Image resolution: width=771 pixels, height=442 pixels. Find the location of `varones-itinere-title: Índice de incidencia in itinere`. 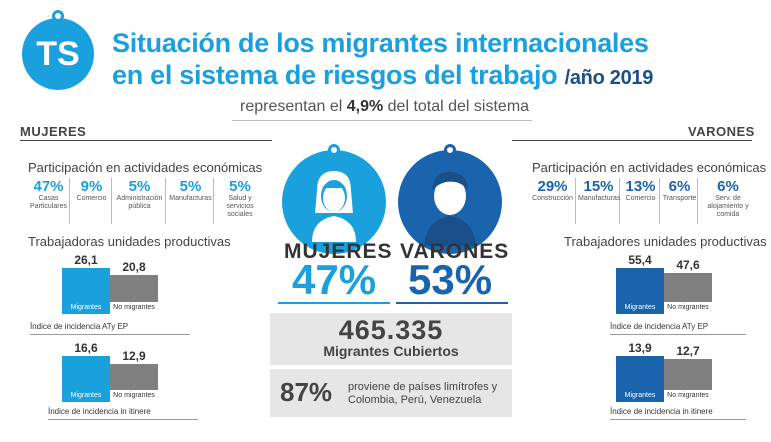

varones-itinere-title: Índice de incidencia in itinere is located at coordinates (661, 411).